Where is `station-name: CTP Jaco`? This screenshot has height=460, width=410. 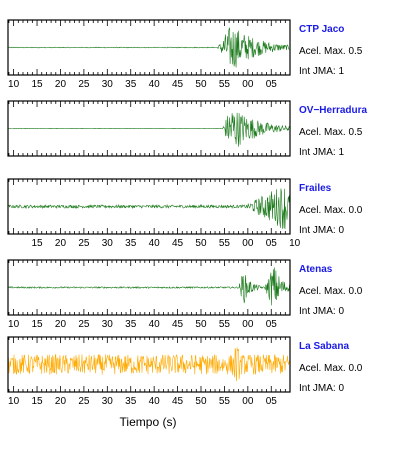 station-name: CTP Jaco is located at coordinates (321, 29).